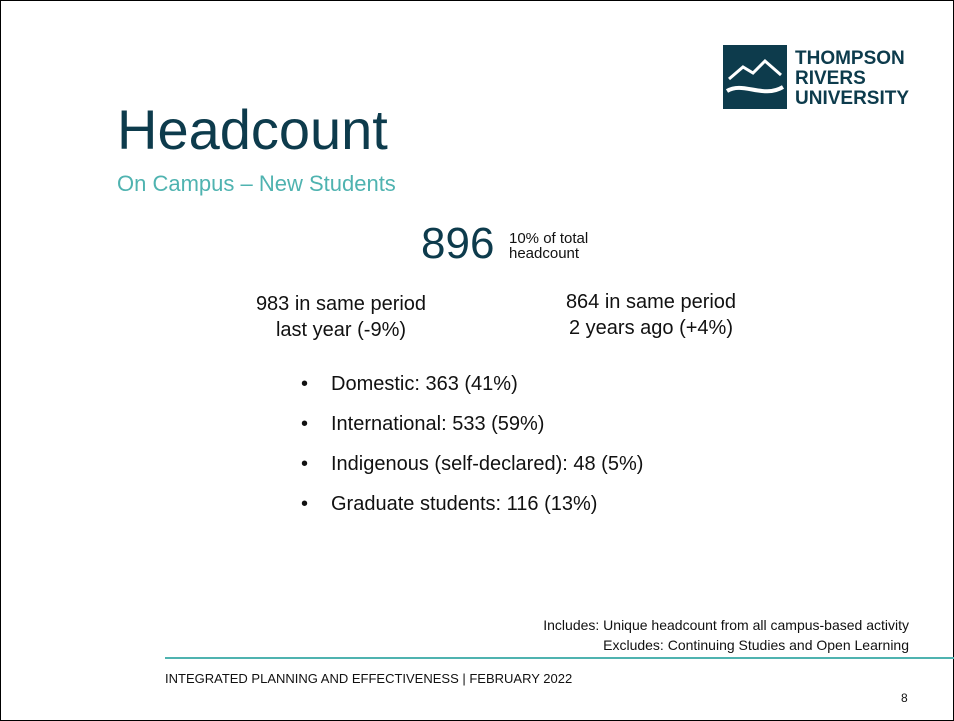  I want to click on total-value: 896, so click(458, 243).